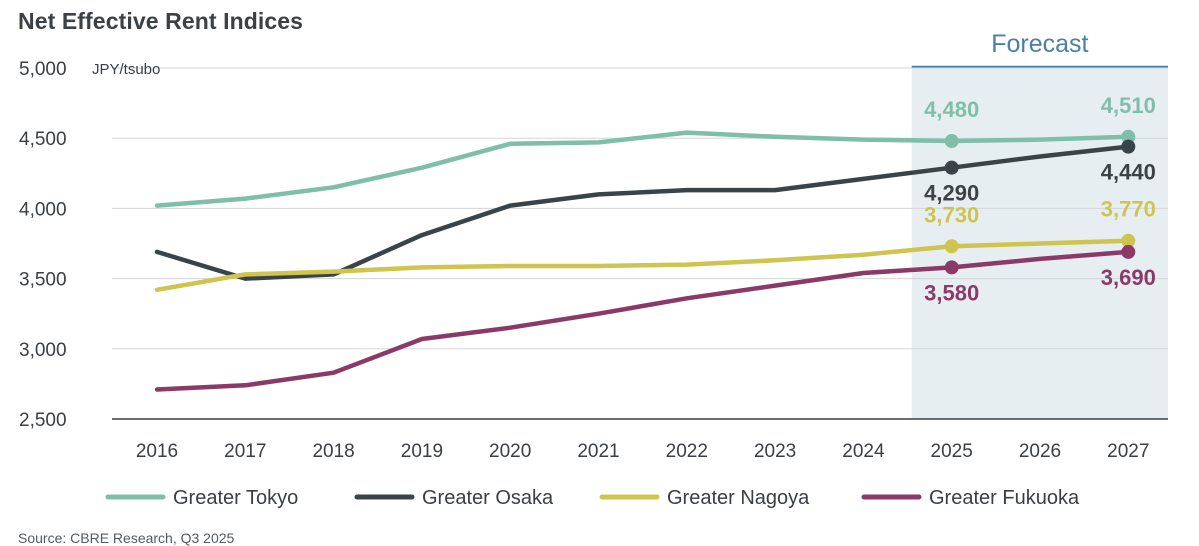 The image size is (1199, 546). I want to click on data-label: 3,730, so click(951, 214).